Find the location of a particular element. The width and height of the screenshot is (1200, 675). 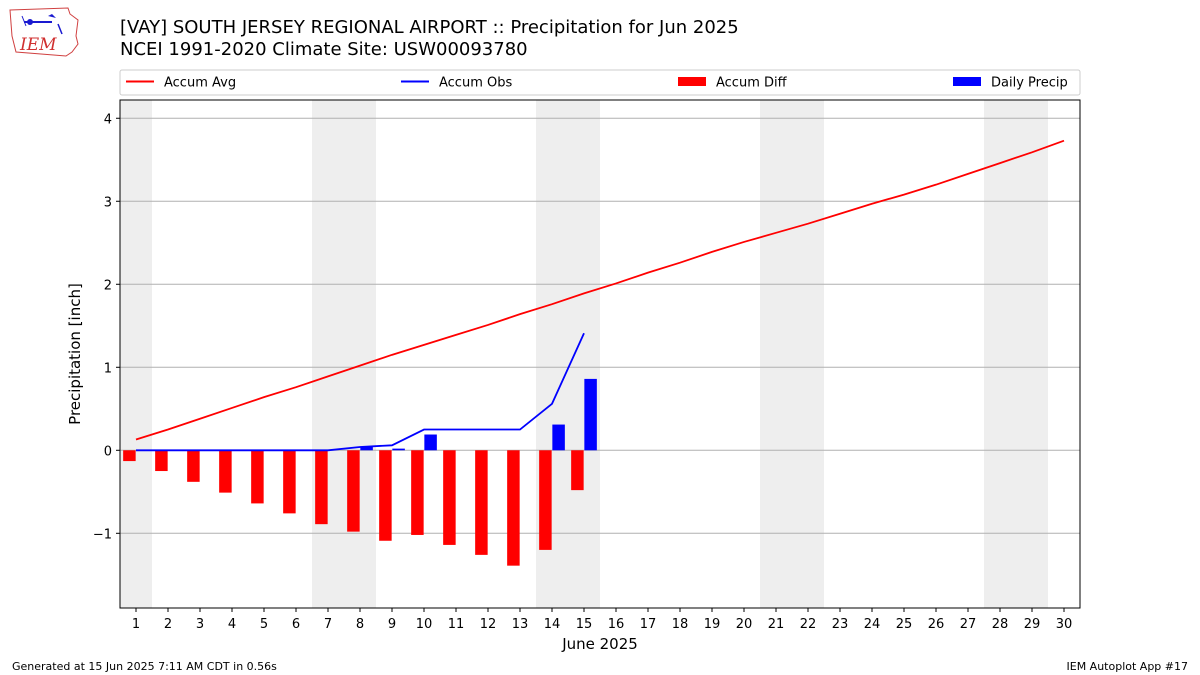

app-note: IEM Autoplot App #17 is located at coordinates (1127, 666).